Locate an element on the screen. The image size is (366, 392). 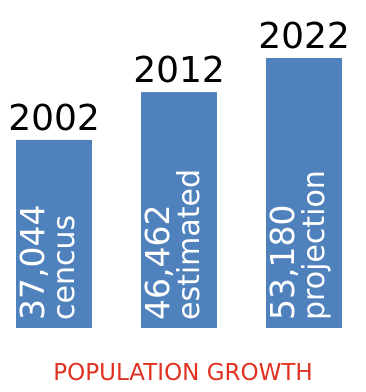
bar-descriptor-label-2012: estimated is located at coordinates (189, 244).